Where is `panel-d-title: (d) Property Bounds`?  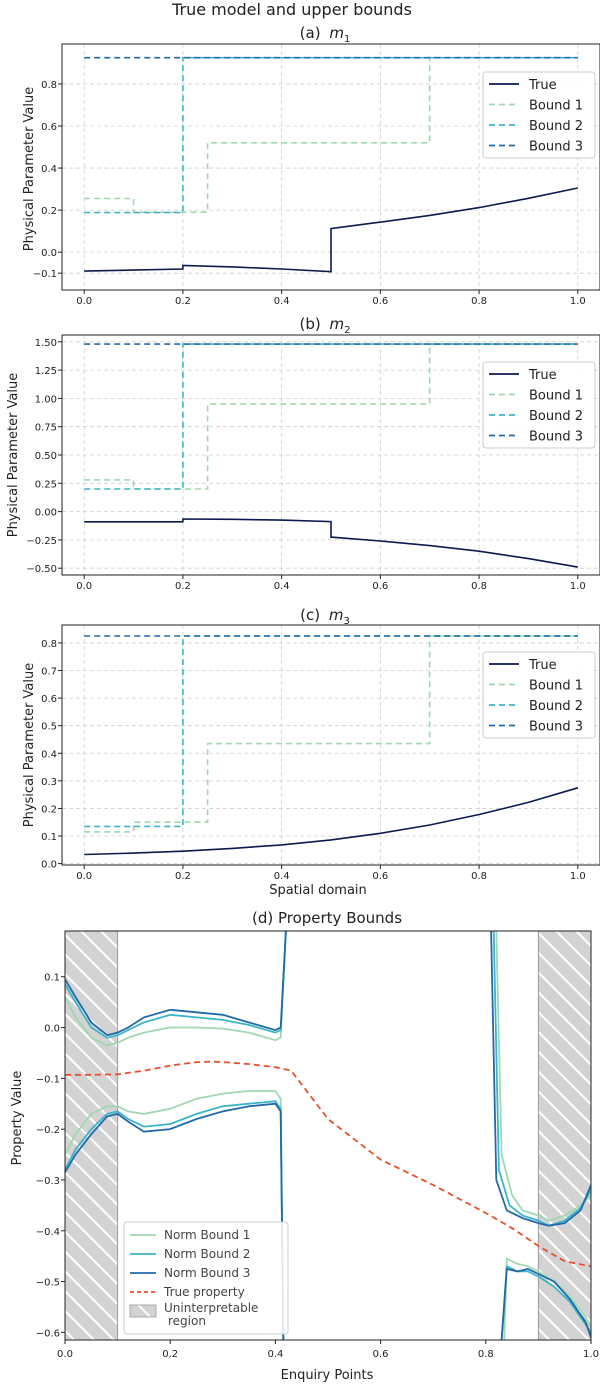 panel-d-title: (d) Property Bounds is located at coordinates (327, 918).